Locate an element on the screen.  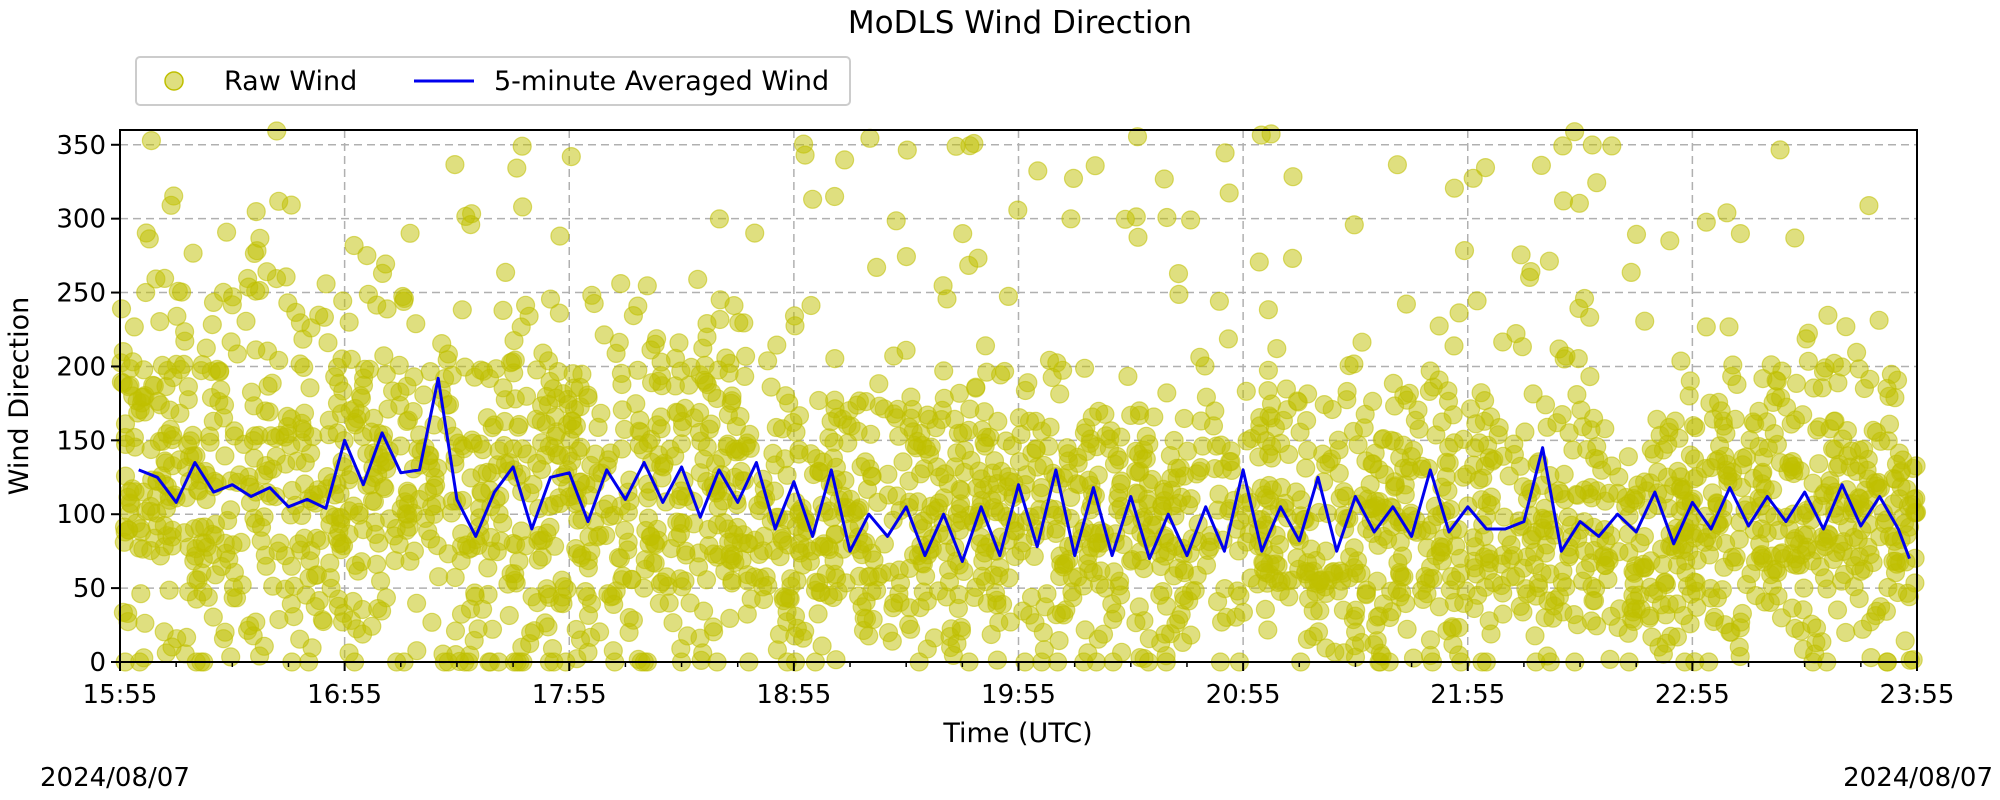
legend: Raw Wind 5-minute Averaged Wind is located at coordinates (493, 81).